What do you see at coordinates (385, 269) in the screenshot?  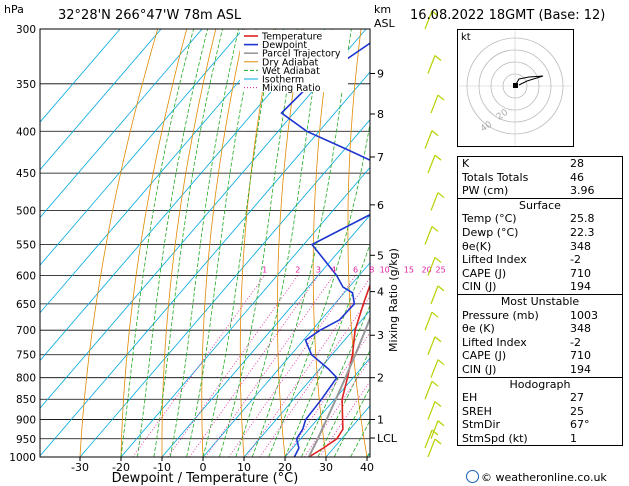 I see `mixing-ratio-label-10: 10` at bounding box center [385, 269].